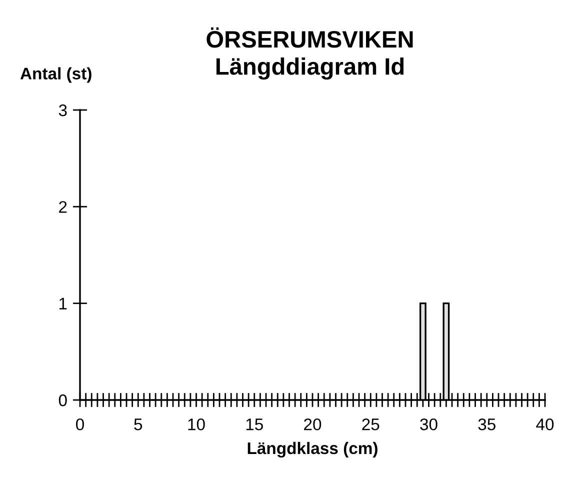 Image resolution: width=563 pixels, height=477 pixels. Describe the element at coordinates (138, 424) in the screenshot. I see `x-tick-label: 5` at that location.